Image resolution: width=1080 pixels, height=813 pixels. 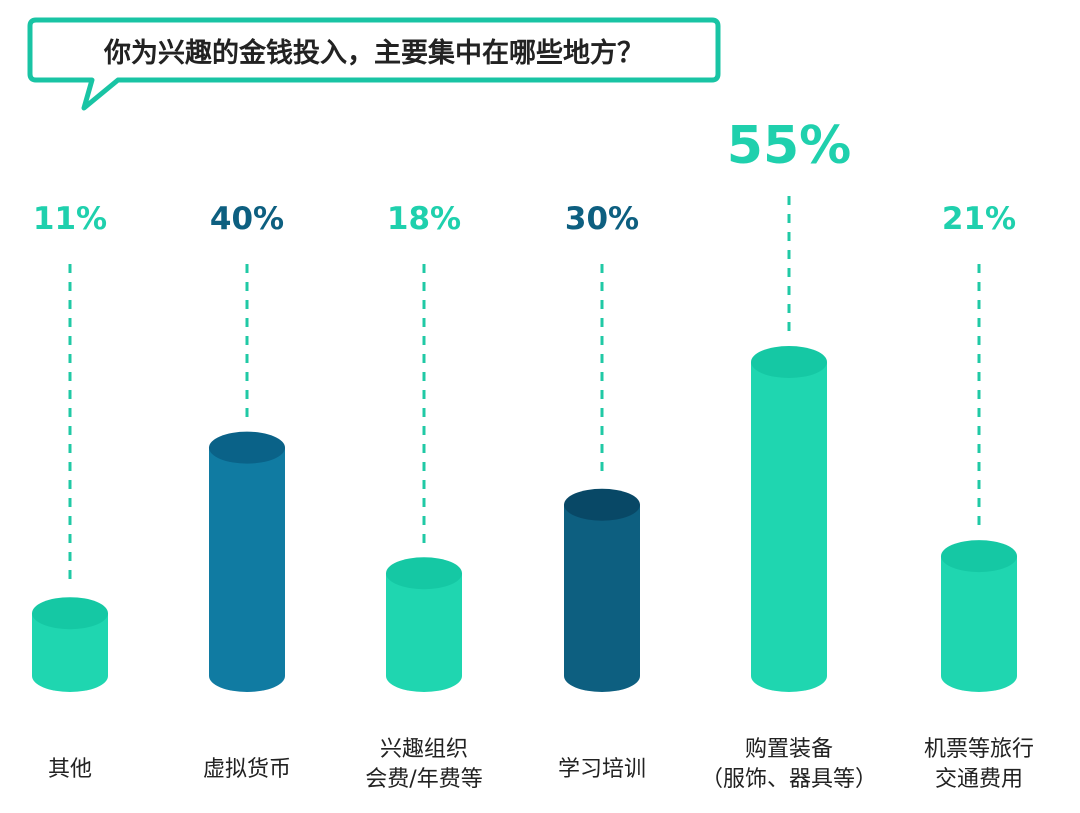 What do you see at coordinates (789, 779) in the screenshot?
I see `category-label-line: （服饰、器具等）` at bounding box center [789, 779].